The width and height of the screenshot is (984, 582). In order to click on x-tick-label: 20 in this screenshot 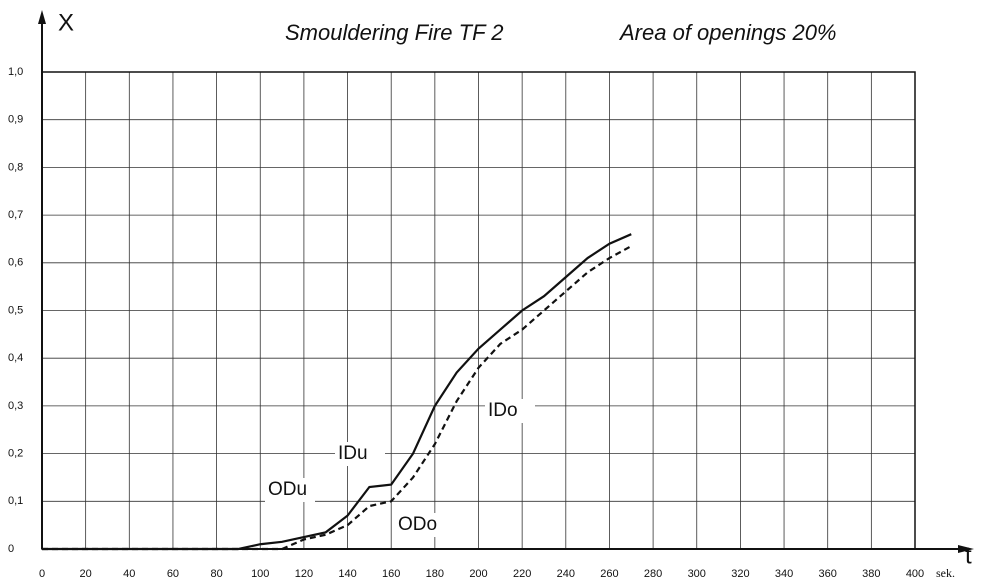, I will do `click(86, 574)`.